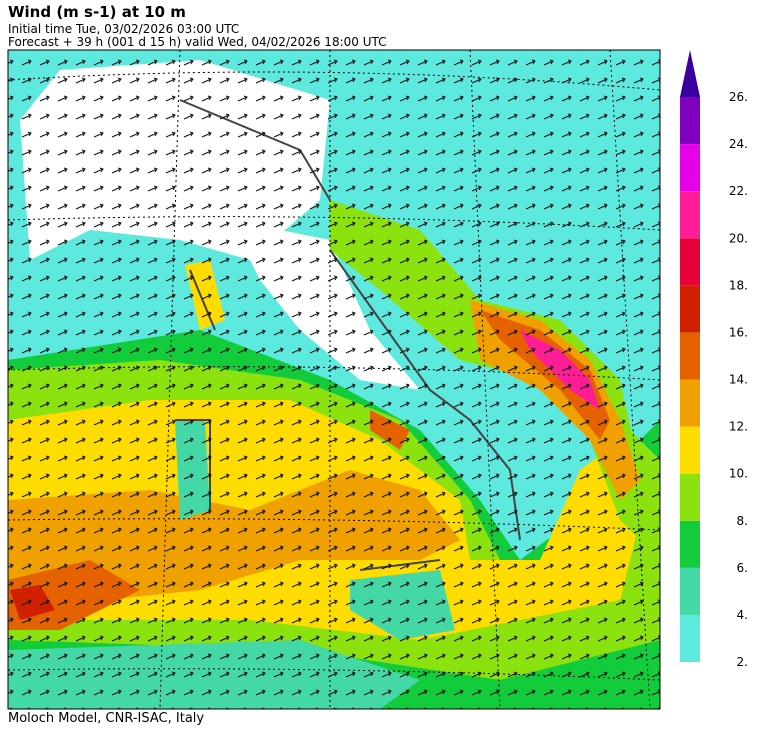 The image size is (760, 735). What do you see at coordinates (123, 29) in the screenshot?
I see `initial-time: Initial time Tue, 03/02/2026 03:00 UTC` at bounding box center [123, 29].